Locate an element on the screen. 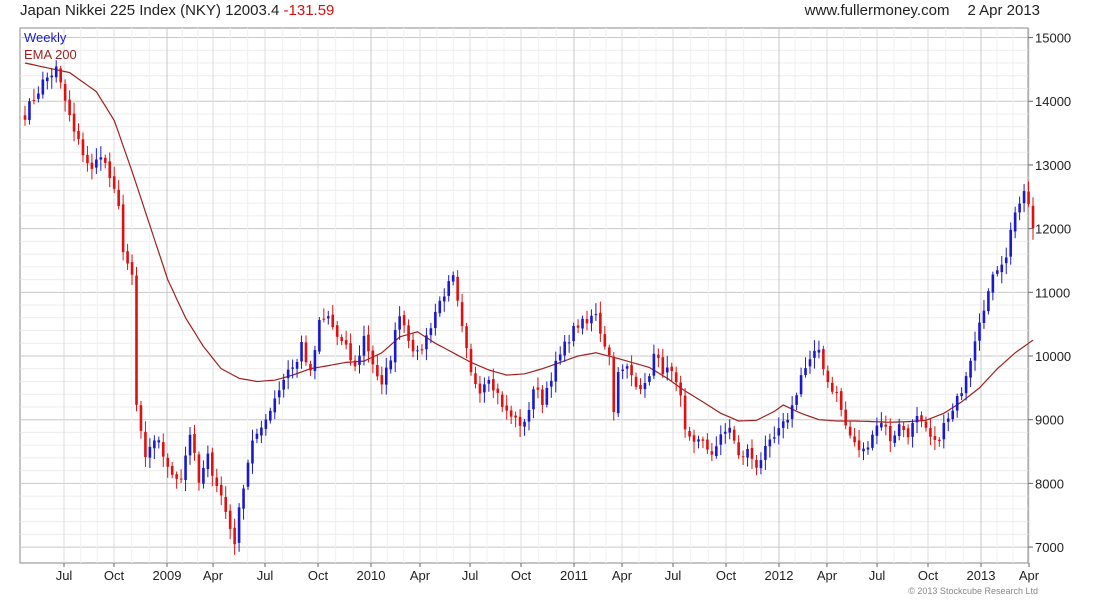 This screenshot has height=600, width=1100. x-tick-label: 2009 is located at coordinates (167, 575).